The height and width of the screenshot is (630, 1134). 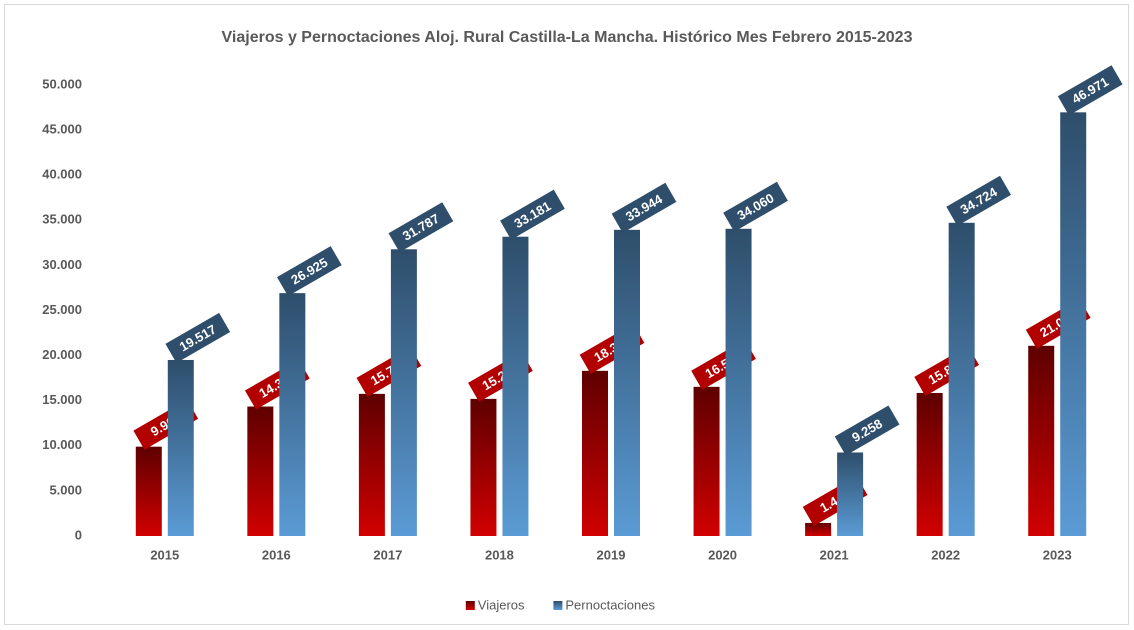 I want to click on x-tick-label: 2022, so click(x=945, y=554).